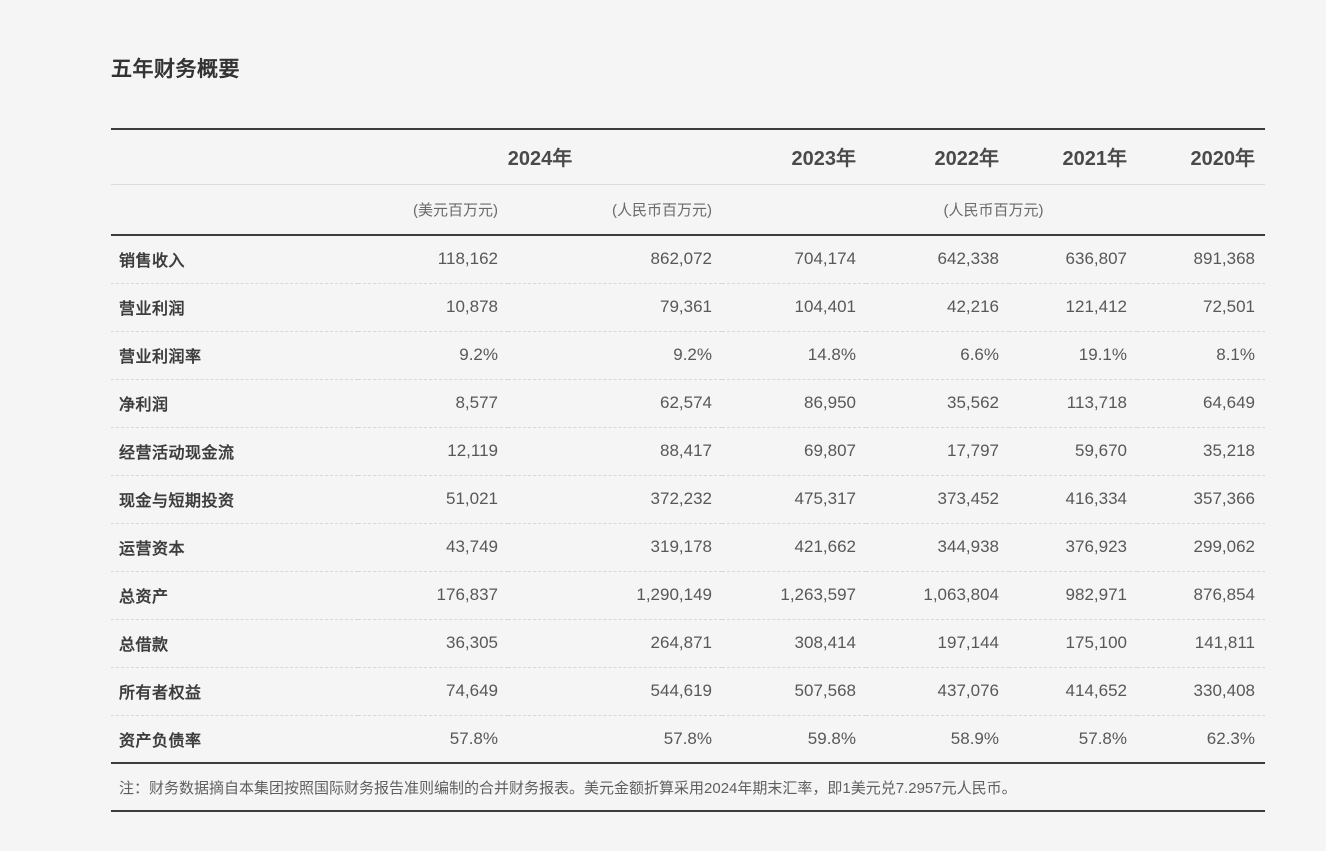 The height and width of the screenshot is (851, 1326). I want to click on cell-value: 1,290,149, so click(615, 595).